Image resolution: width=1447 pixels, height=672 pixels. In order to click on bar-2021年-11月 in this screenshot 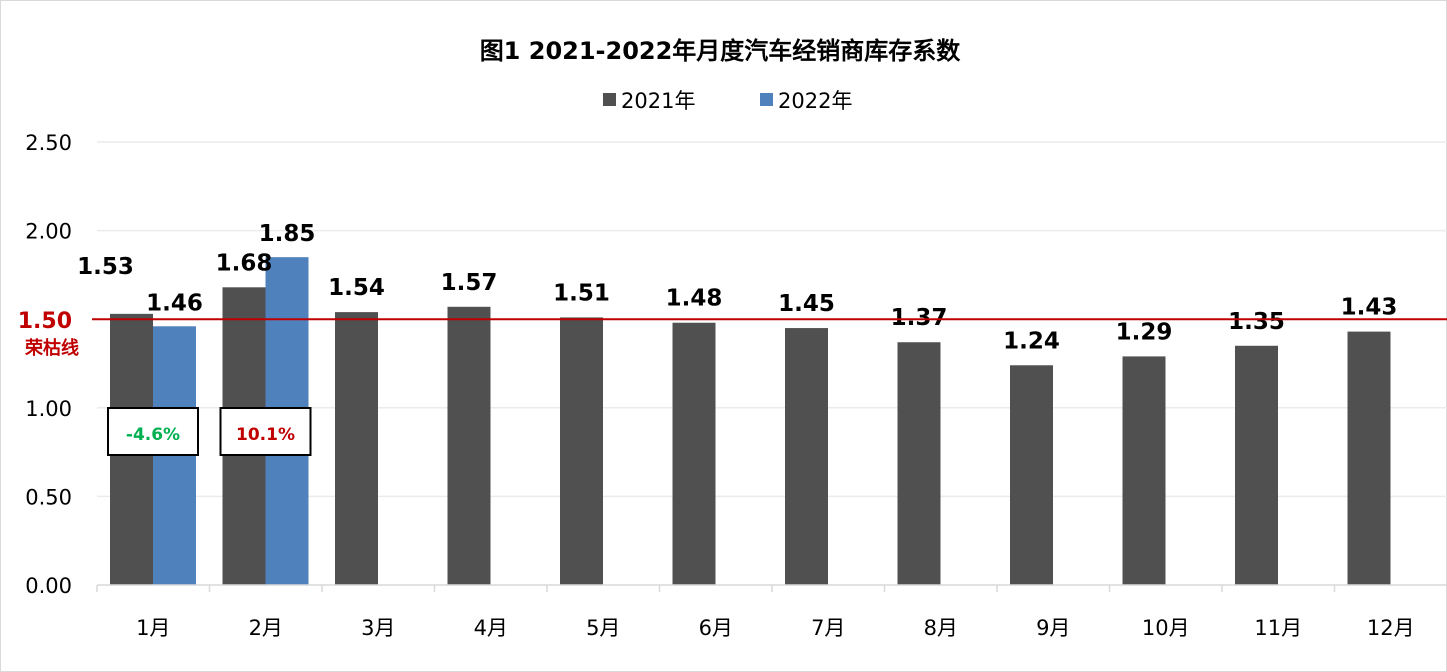, I will do `click(1256, 465)`.